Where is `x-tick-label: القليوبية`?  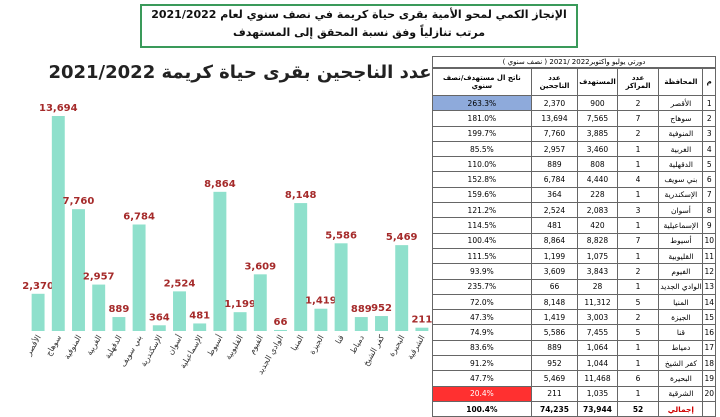 x-tick-label: القليوبية is located at coordinates (234, 348).